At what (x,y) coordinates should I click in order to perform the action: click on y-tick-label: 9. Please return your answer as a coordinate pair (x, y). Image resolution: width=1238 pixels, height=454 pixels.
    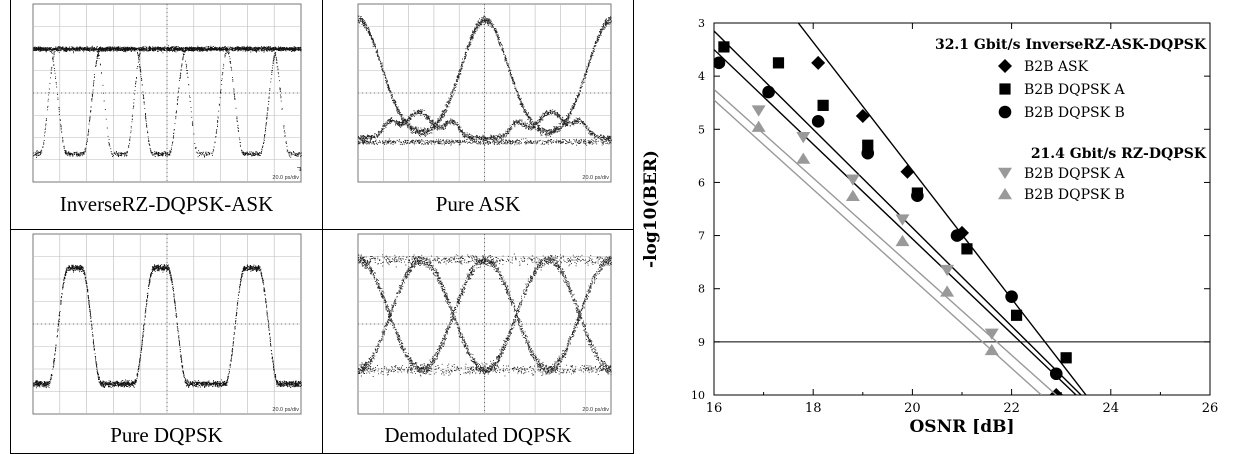
    Looking at the image, I should click on (701, 342).